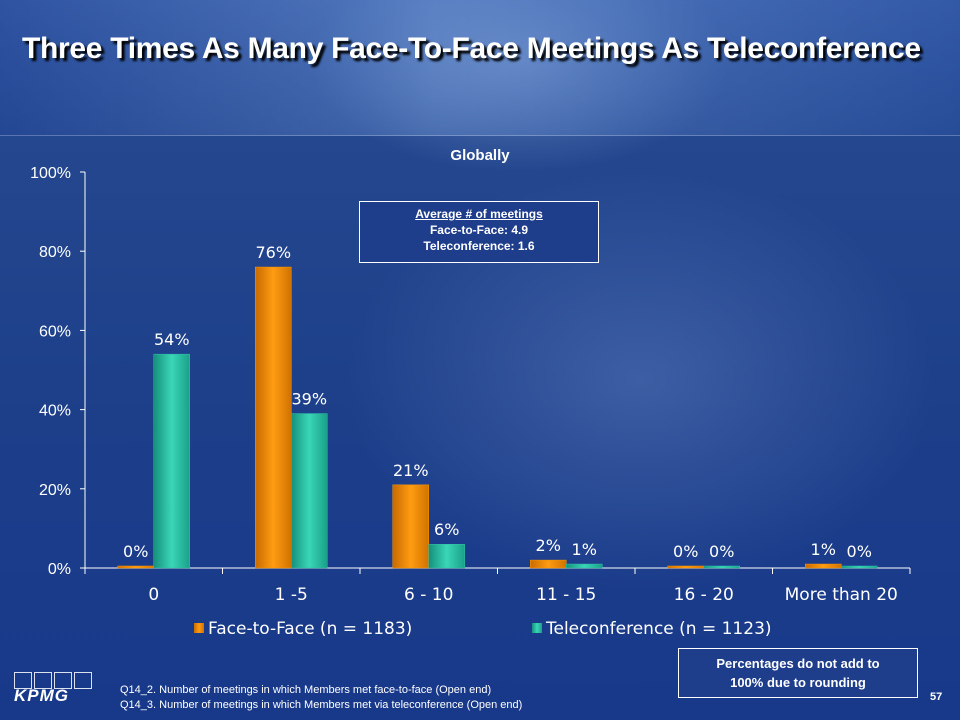 The height and width of the screenshot is (720, 960). What do you see at coordinates (55, 252) in the screenshot?
I see `y-tick-label: 80%` at bounding box center [55, 252].